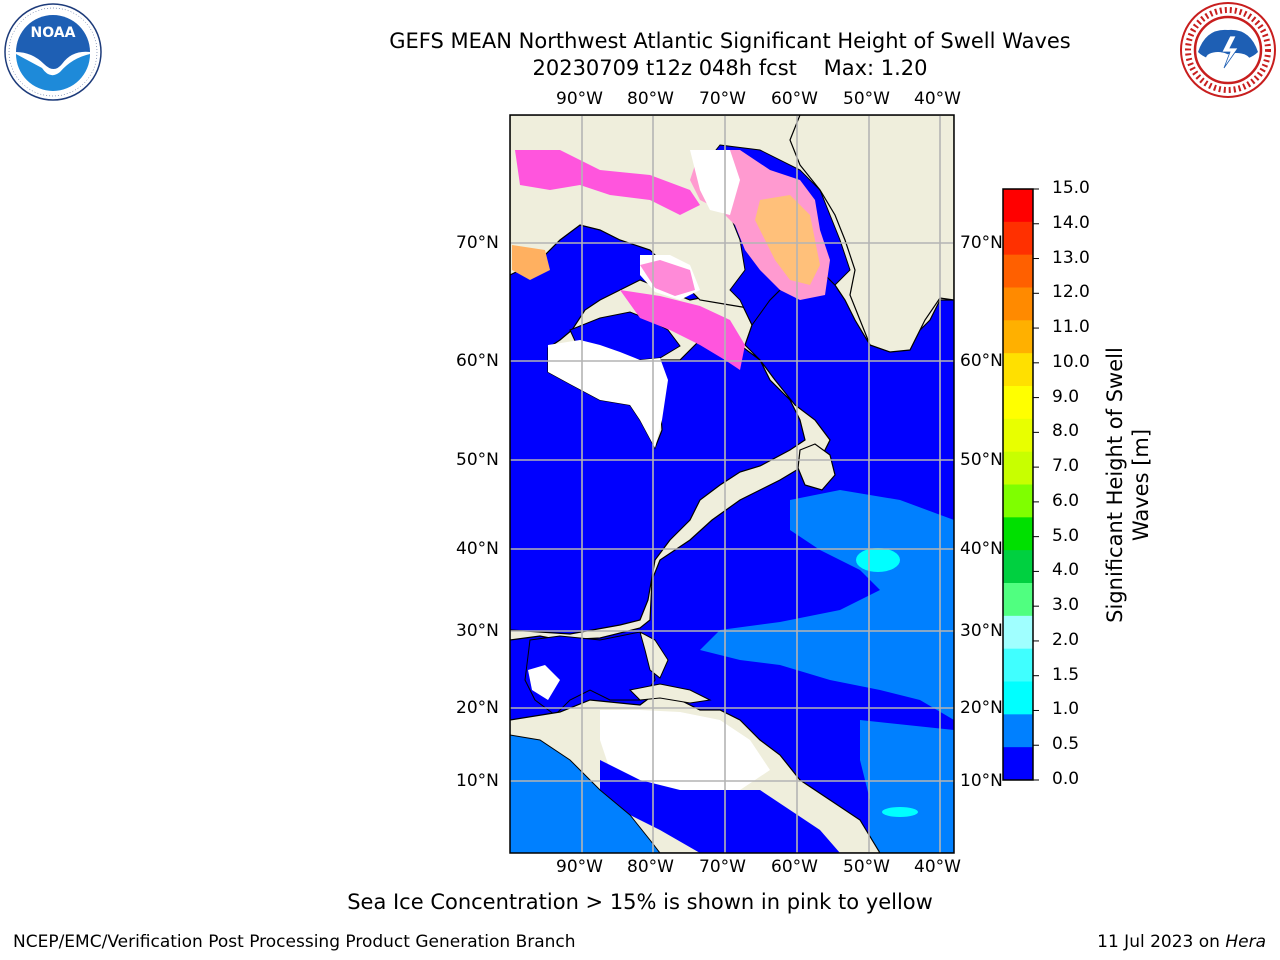 This screenshot has height=960, width=1280. I want to click on lat-label-left-50n: 50°N, so click(477, 460).